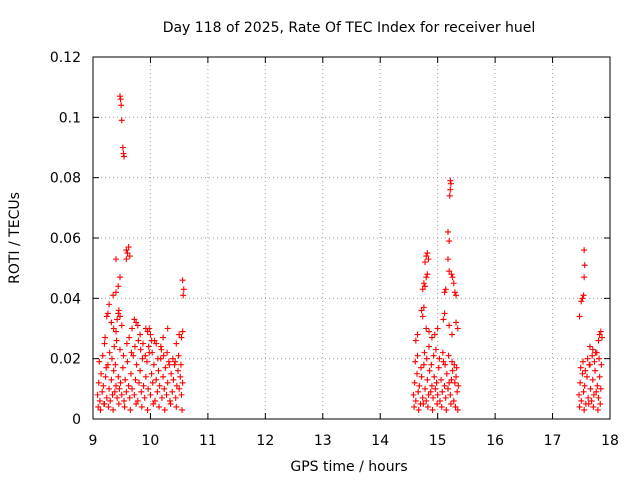 The height and width of the screenshot is (480, 640). I want to click on y-tick-label: 0.04, so click(65, 299).